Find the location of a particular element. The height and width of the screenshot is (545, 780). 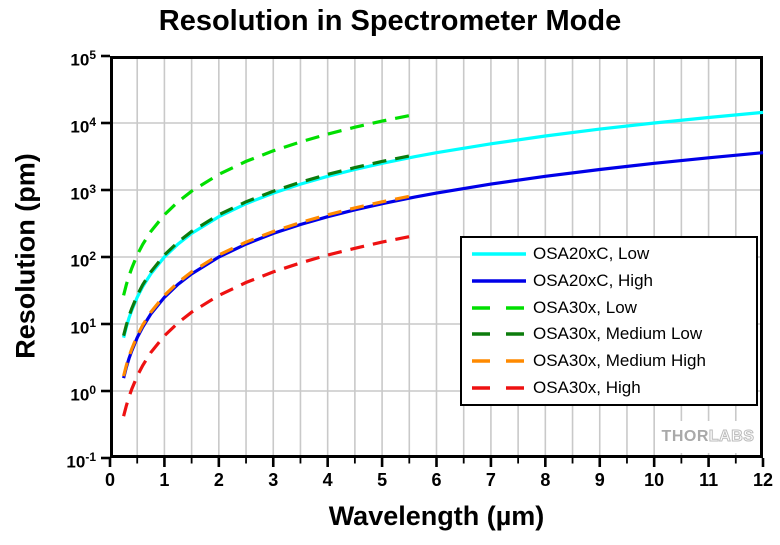

legend-entry: OSA30x, Medium High is located at coordinates (613, 361).